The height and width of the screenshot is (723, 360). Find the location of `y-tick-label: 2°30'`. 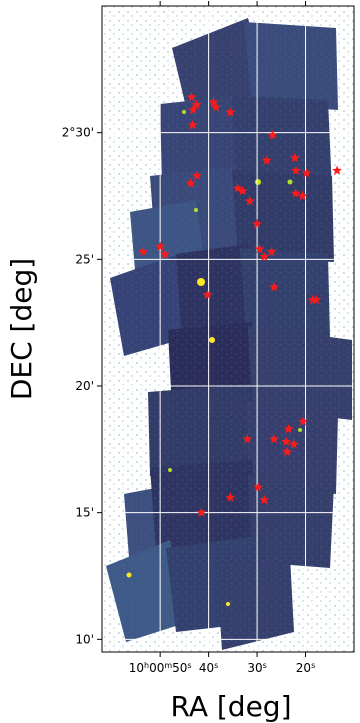

y-tick-label: 2°30' is located at coordinates (78, 133).